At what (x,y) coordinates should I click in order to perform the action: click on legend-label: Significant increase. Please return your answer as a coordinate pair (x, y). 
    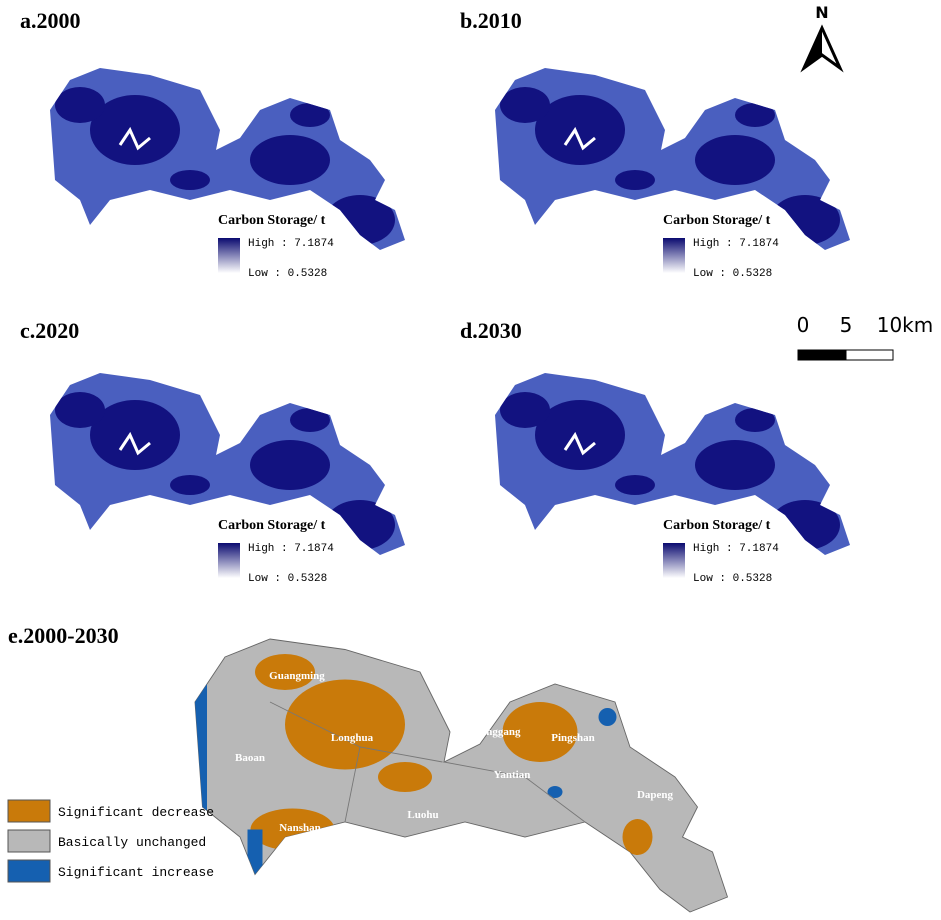
    Looking at the image, I should click on (136, 872).